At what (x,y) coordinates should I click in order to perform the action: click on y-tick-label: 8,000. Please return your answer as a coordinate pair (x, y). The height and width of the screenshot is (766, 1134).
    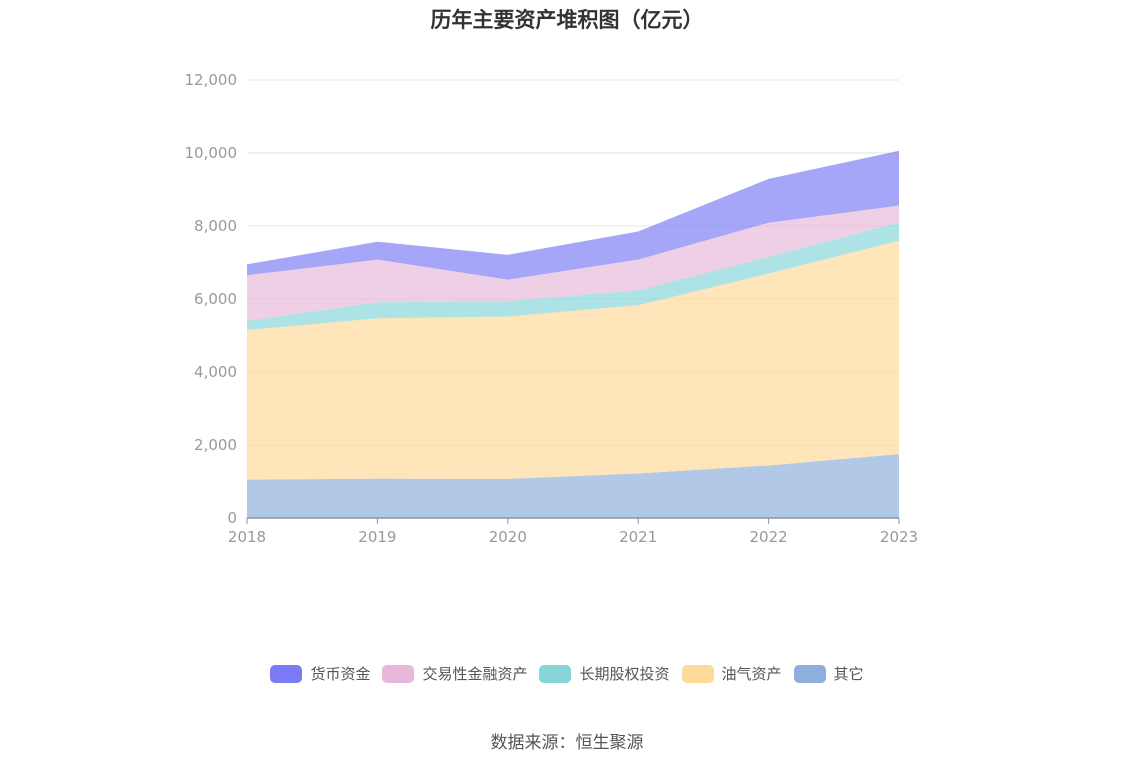
    Looking at the image, I should click on (215, 226).